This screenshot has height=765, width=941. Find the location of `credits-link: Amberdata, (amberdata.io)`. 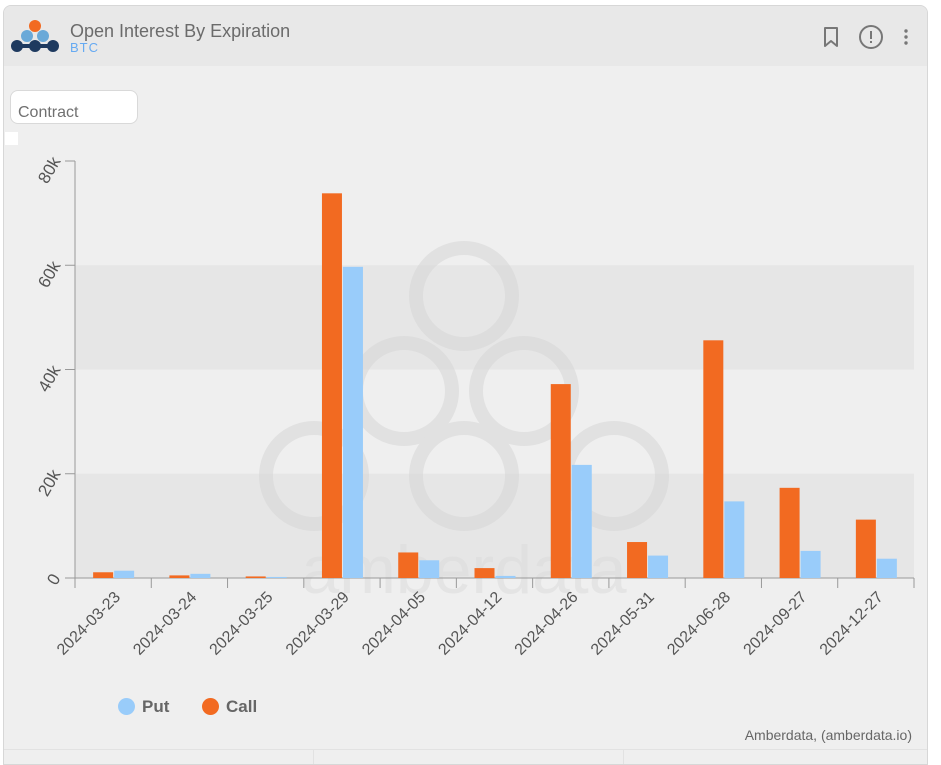

credits-link: Amberdata, (amberdata.io) is located at coordinates (828, 735).